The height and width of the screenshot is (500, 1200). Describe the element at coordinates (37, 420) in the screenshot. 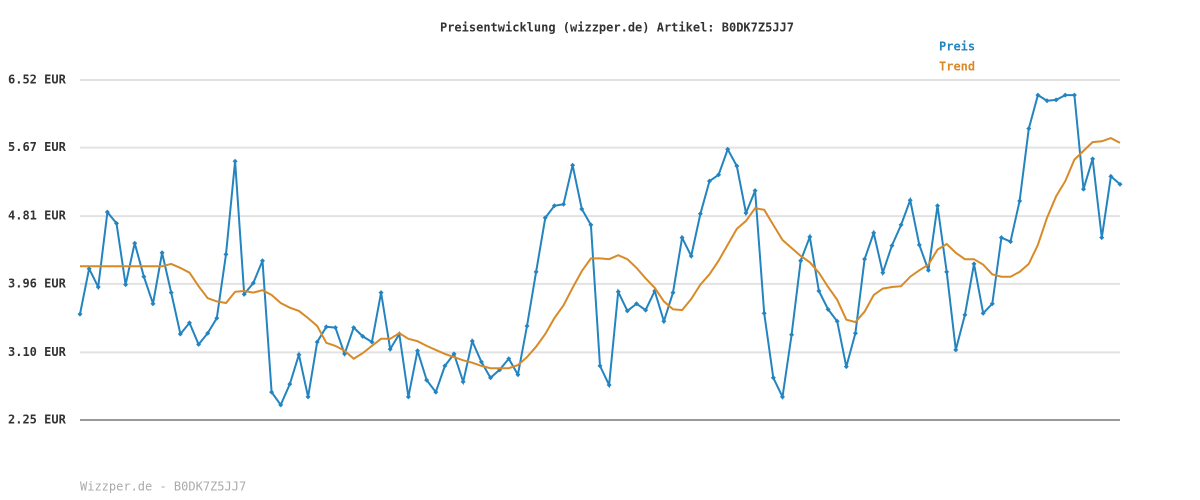

I see `y-tick-label: 2.25 EUR` at that location.